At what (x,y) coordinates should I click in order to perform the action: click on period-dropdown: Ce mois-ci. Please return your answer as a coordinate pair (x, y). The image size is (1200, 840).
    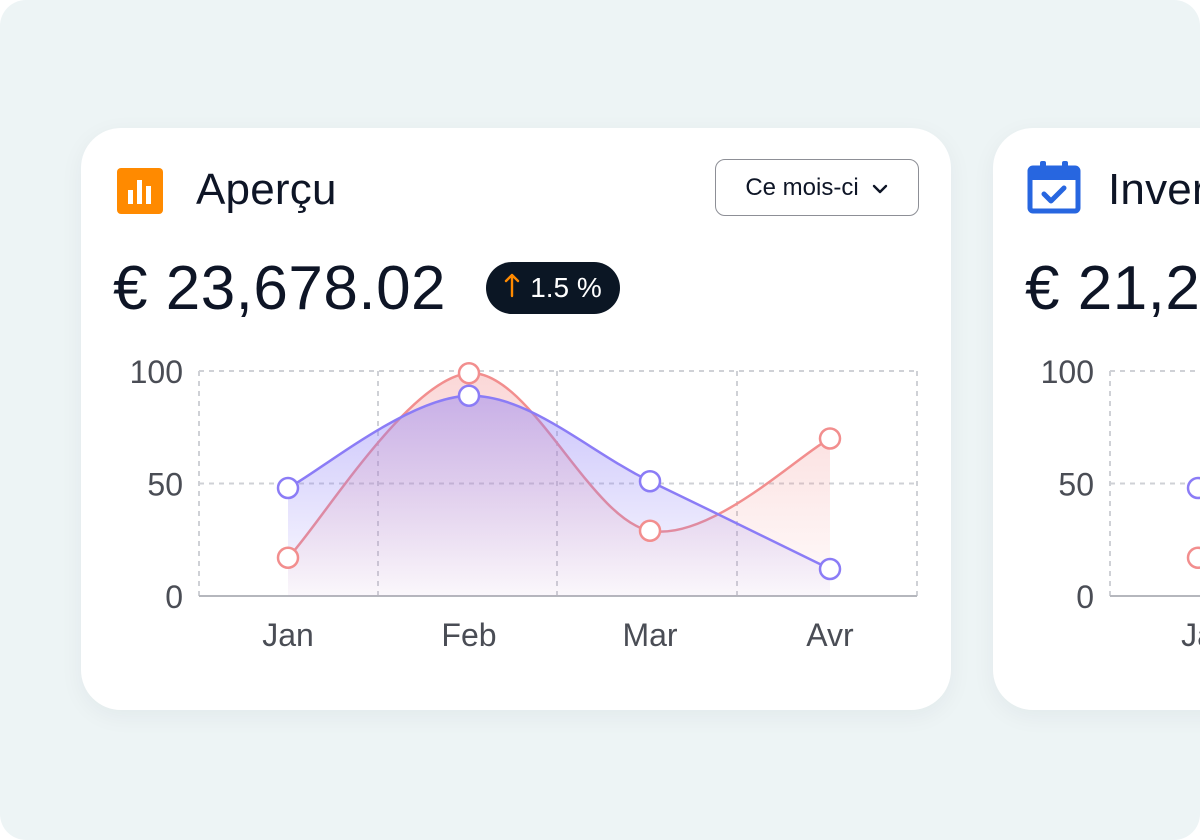
    Looking at the image, I should click on (817, 187).